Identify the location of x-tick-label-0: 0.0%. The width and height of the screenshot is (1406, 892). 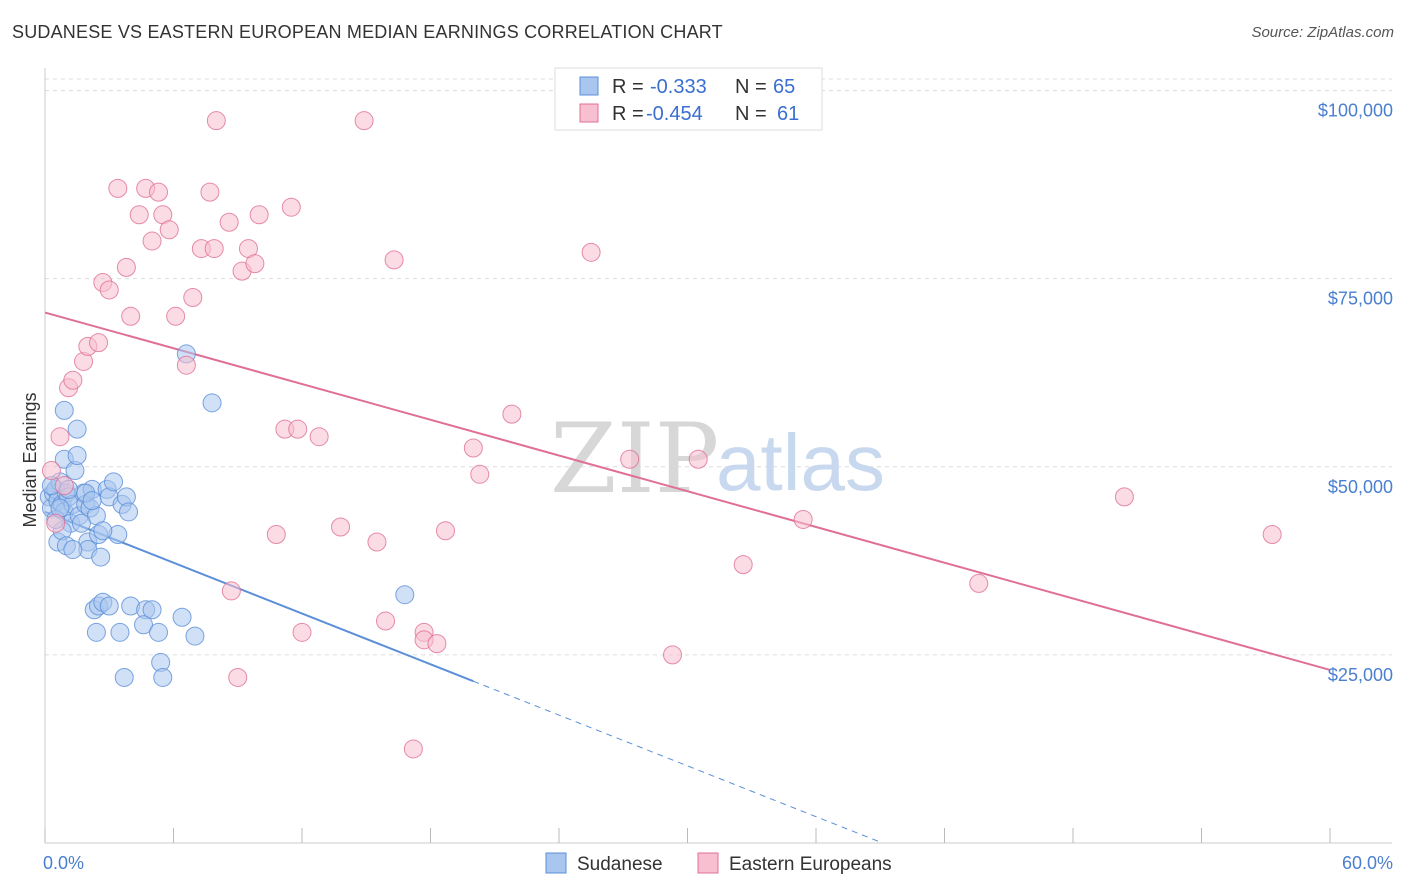
(63, 863).